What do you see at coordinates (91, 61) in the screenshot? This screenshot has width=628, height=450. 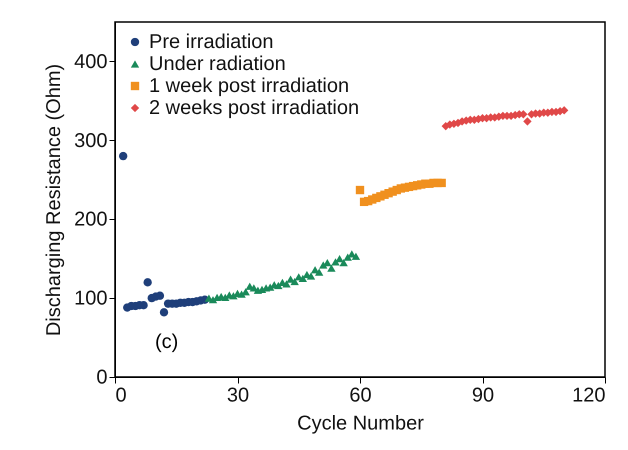 I see `y-tick-label: 400` at bounding box center [91, 61].